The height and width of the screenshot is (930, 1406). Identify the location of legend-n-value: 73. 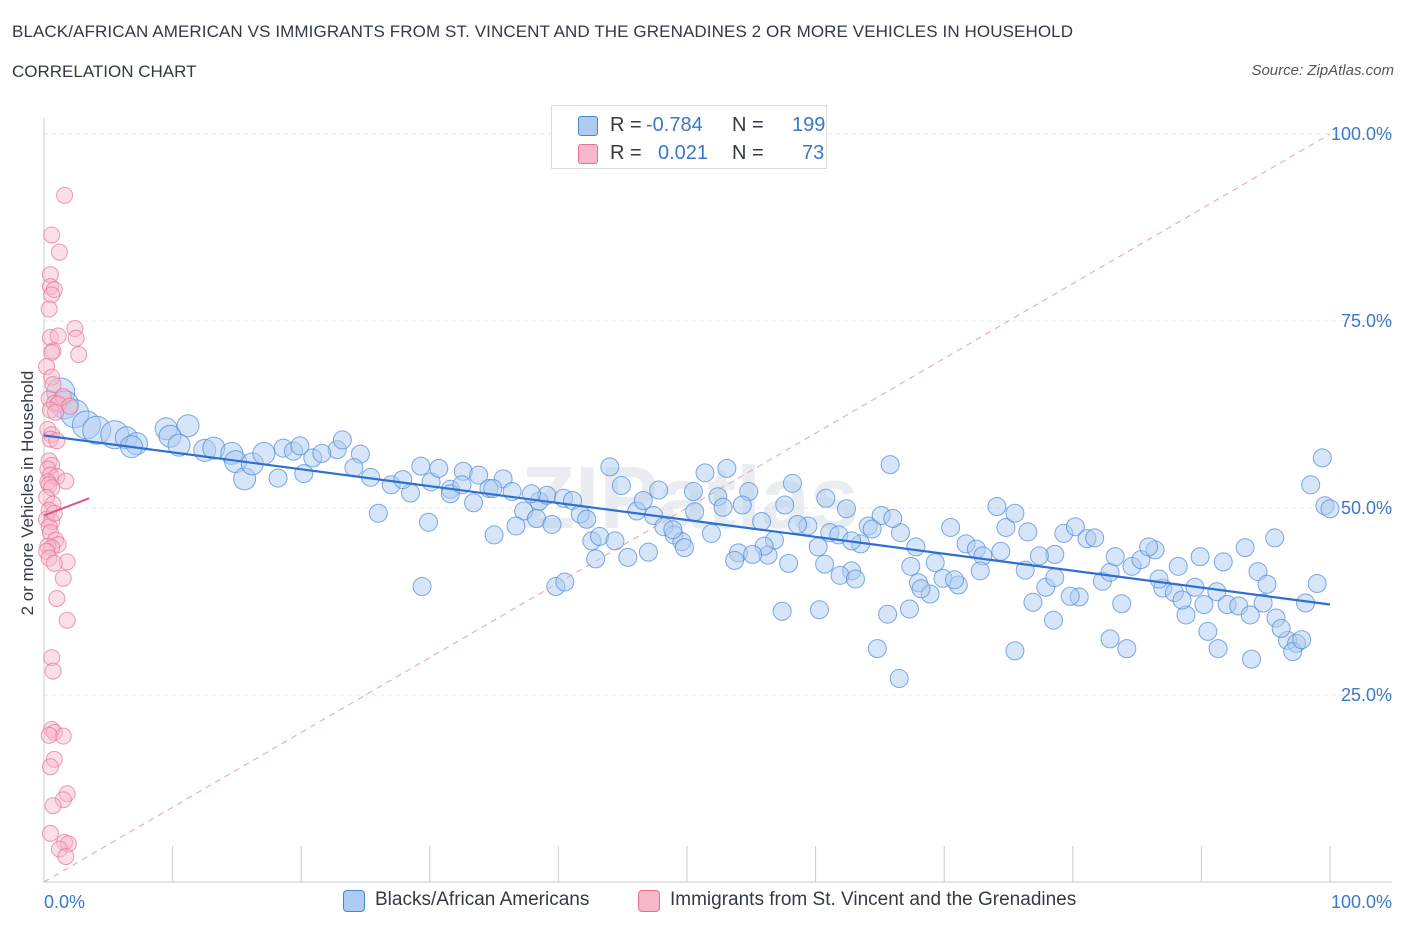
(813, 153).